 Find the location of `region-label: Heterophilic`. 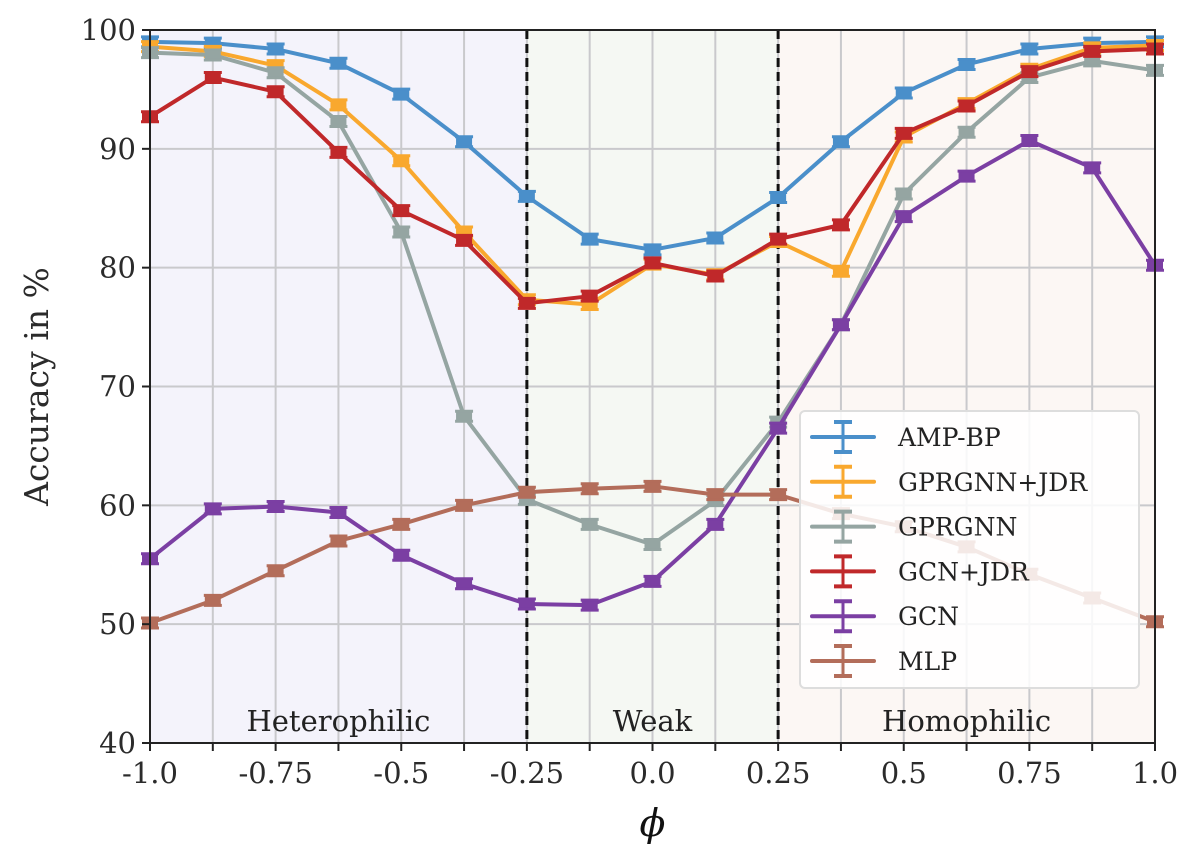

region-label: Heterophilic is located at coordinates (338, 721).